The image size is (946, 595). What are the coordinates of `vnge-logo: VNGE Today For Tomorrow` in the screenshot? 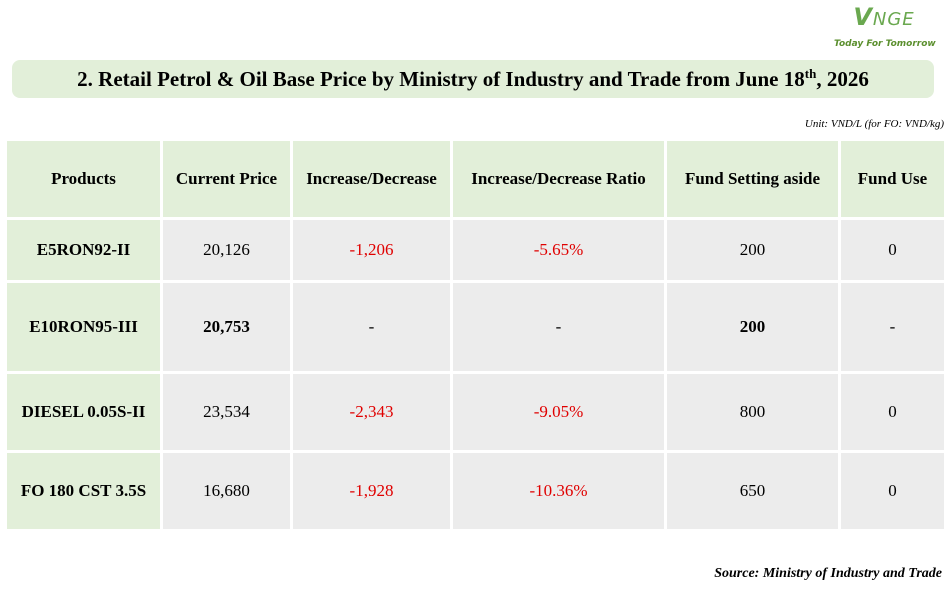 It's located at (885, 26).